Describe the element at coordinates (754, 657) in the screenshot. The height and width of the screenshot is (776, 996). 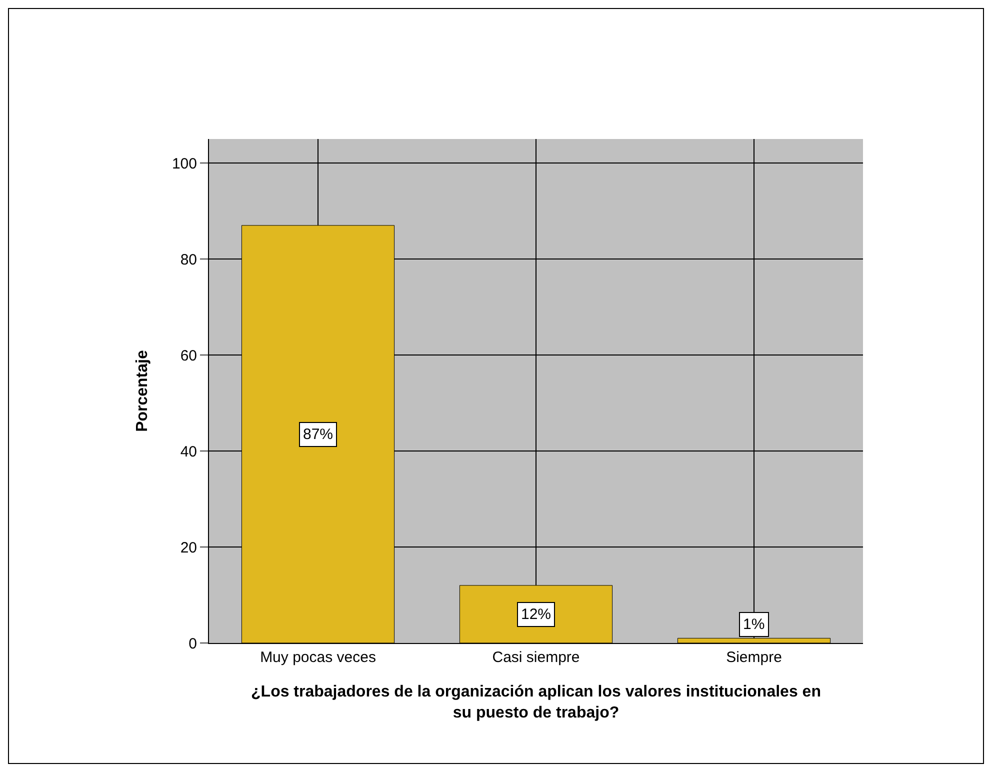
I see `x-tick-label: Siempre` at that location.